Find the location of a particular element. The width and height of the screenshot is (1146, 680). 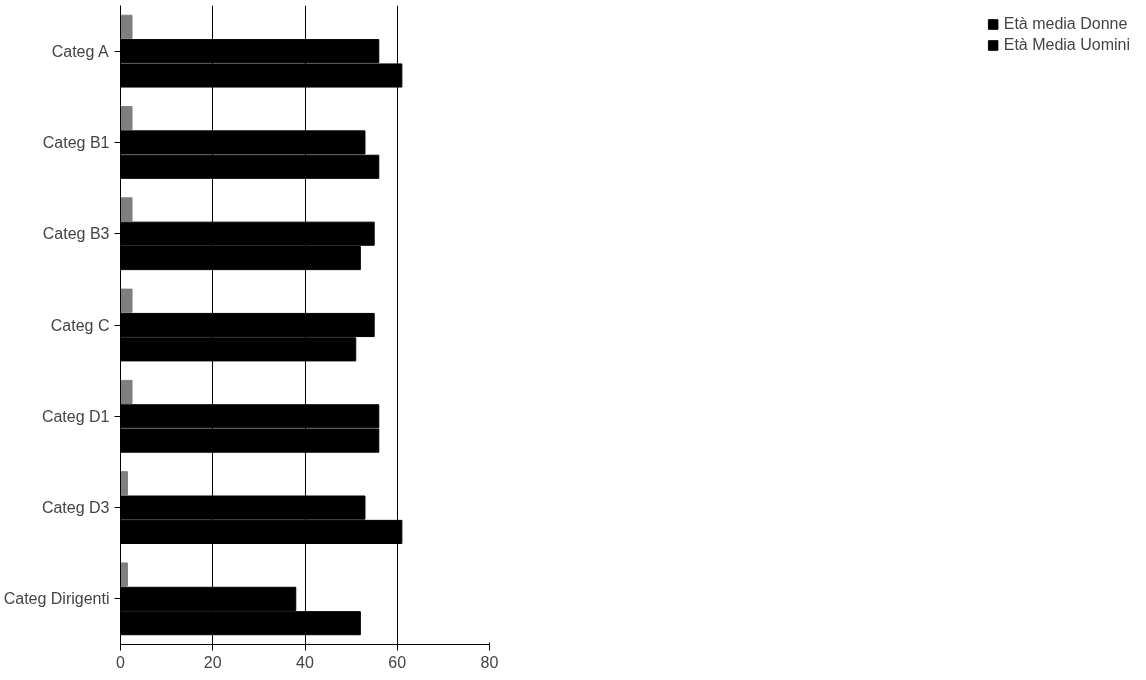

y-tick-label: Categ A is located at coordinates (80, 51).